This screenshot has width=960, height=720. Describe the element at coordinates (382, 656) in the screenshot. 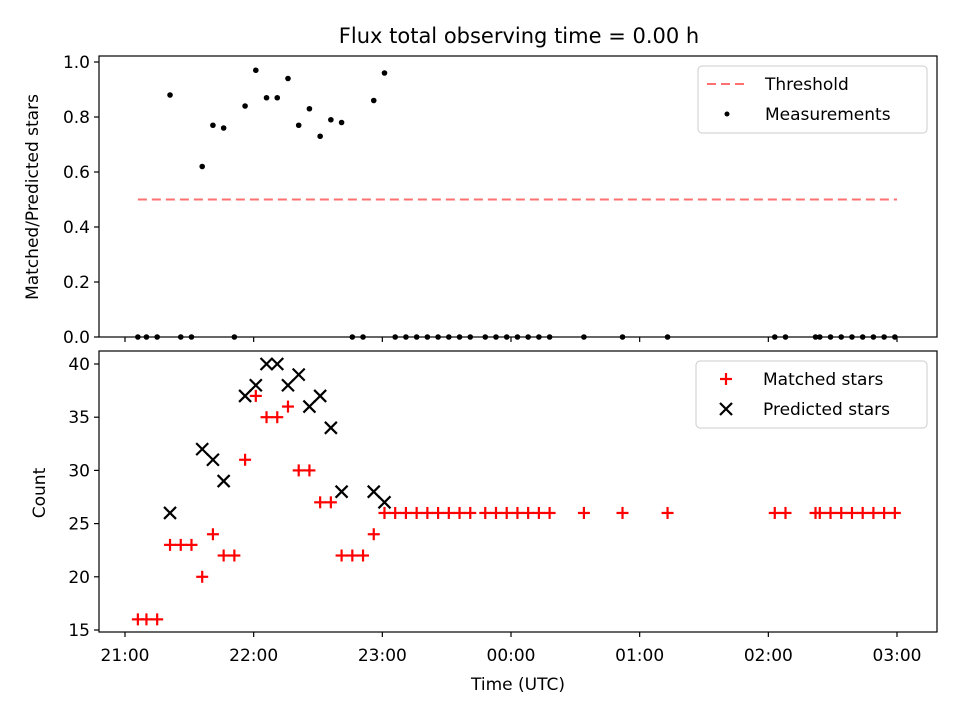

I see `x-tick-label: 23:00` at that location.